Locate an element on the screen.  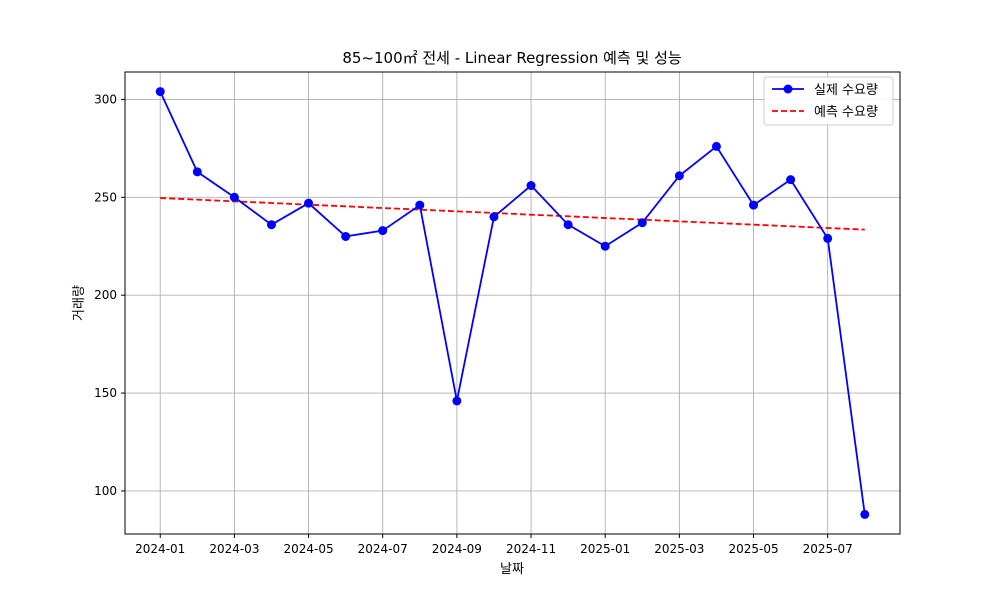
x-tick-label: 2024-09 is located at coordinates (457, 549).